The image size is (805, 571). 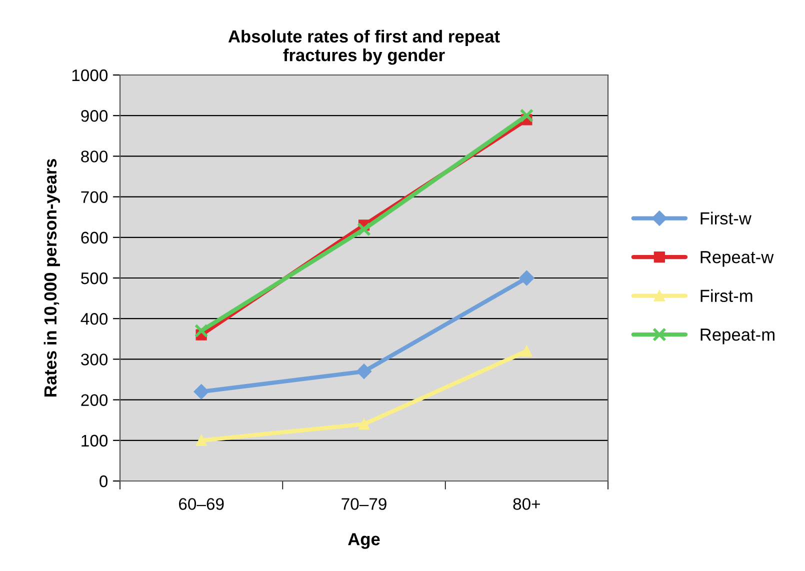 I want to click on x-tick-label: 70–79, so click(x=364, y=504).